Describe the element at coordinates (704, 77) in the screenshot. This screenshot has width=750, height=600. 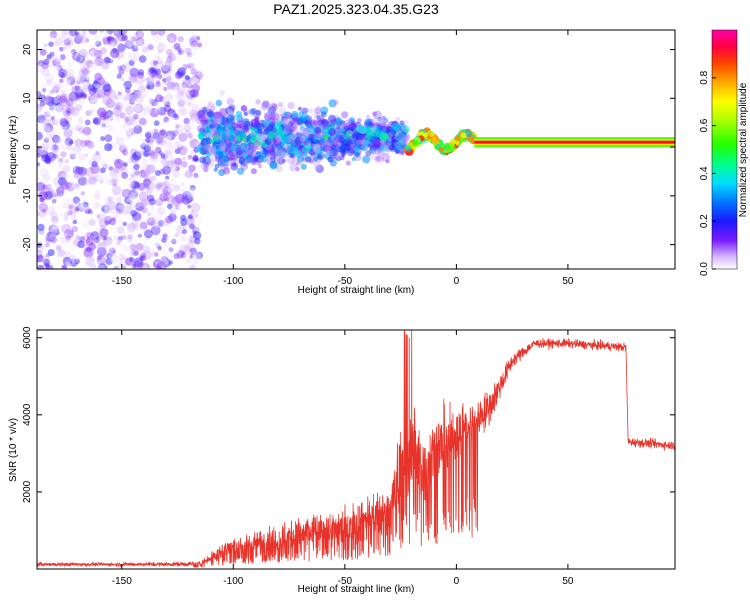
I see `colorbar-tick-label: 0.8` at that location.